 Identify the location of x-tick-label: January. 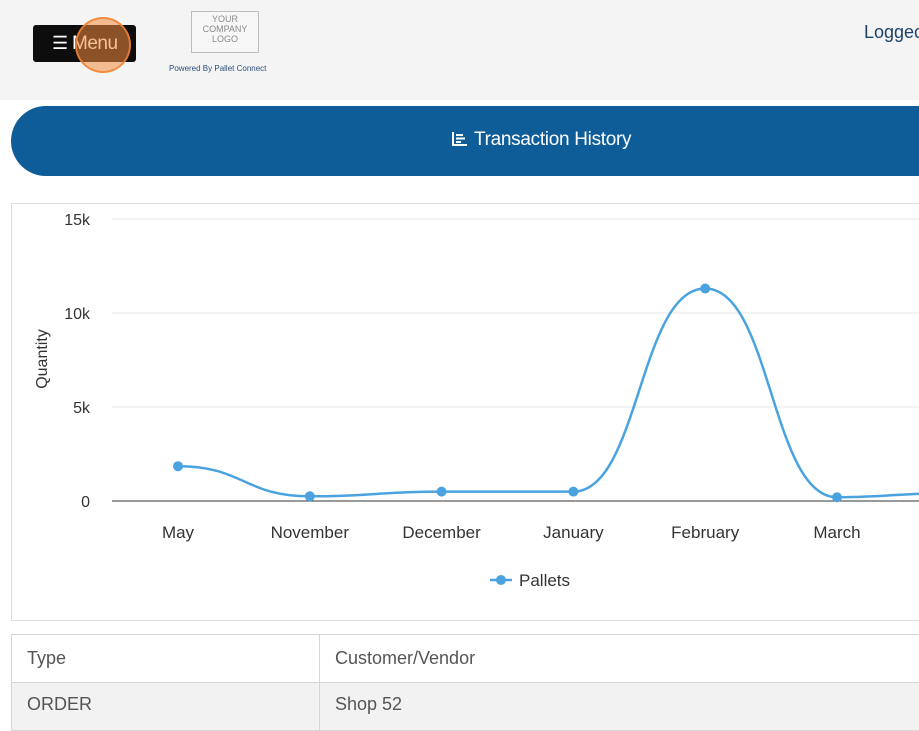
(573, 532).